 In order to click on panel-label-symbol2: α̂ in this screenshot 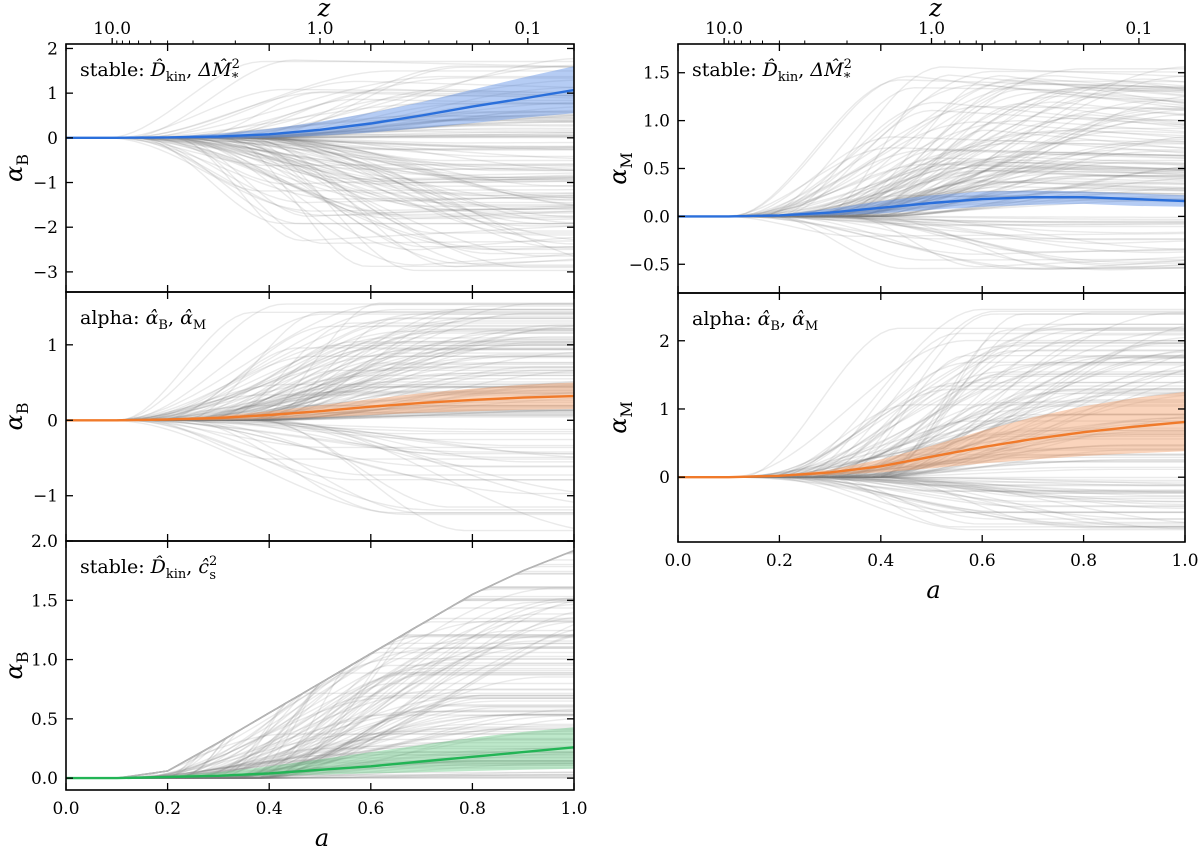, I will do `click(186, 318)`.